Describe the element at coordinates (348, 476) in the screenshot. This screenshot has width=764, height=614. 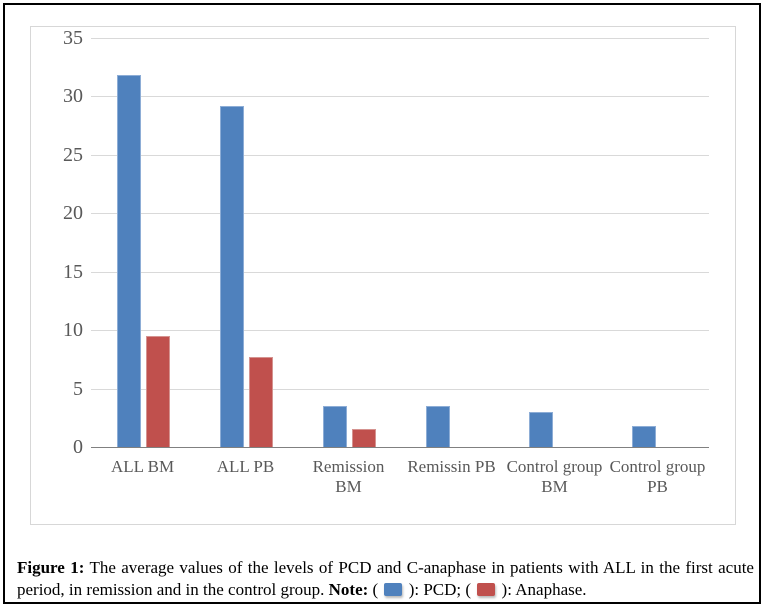
I see `x-axis-label-remission-bm: Remission BM` at that location.